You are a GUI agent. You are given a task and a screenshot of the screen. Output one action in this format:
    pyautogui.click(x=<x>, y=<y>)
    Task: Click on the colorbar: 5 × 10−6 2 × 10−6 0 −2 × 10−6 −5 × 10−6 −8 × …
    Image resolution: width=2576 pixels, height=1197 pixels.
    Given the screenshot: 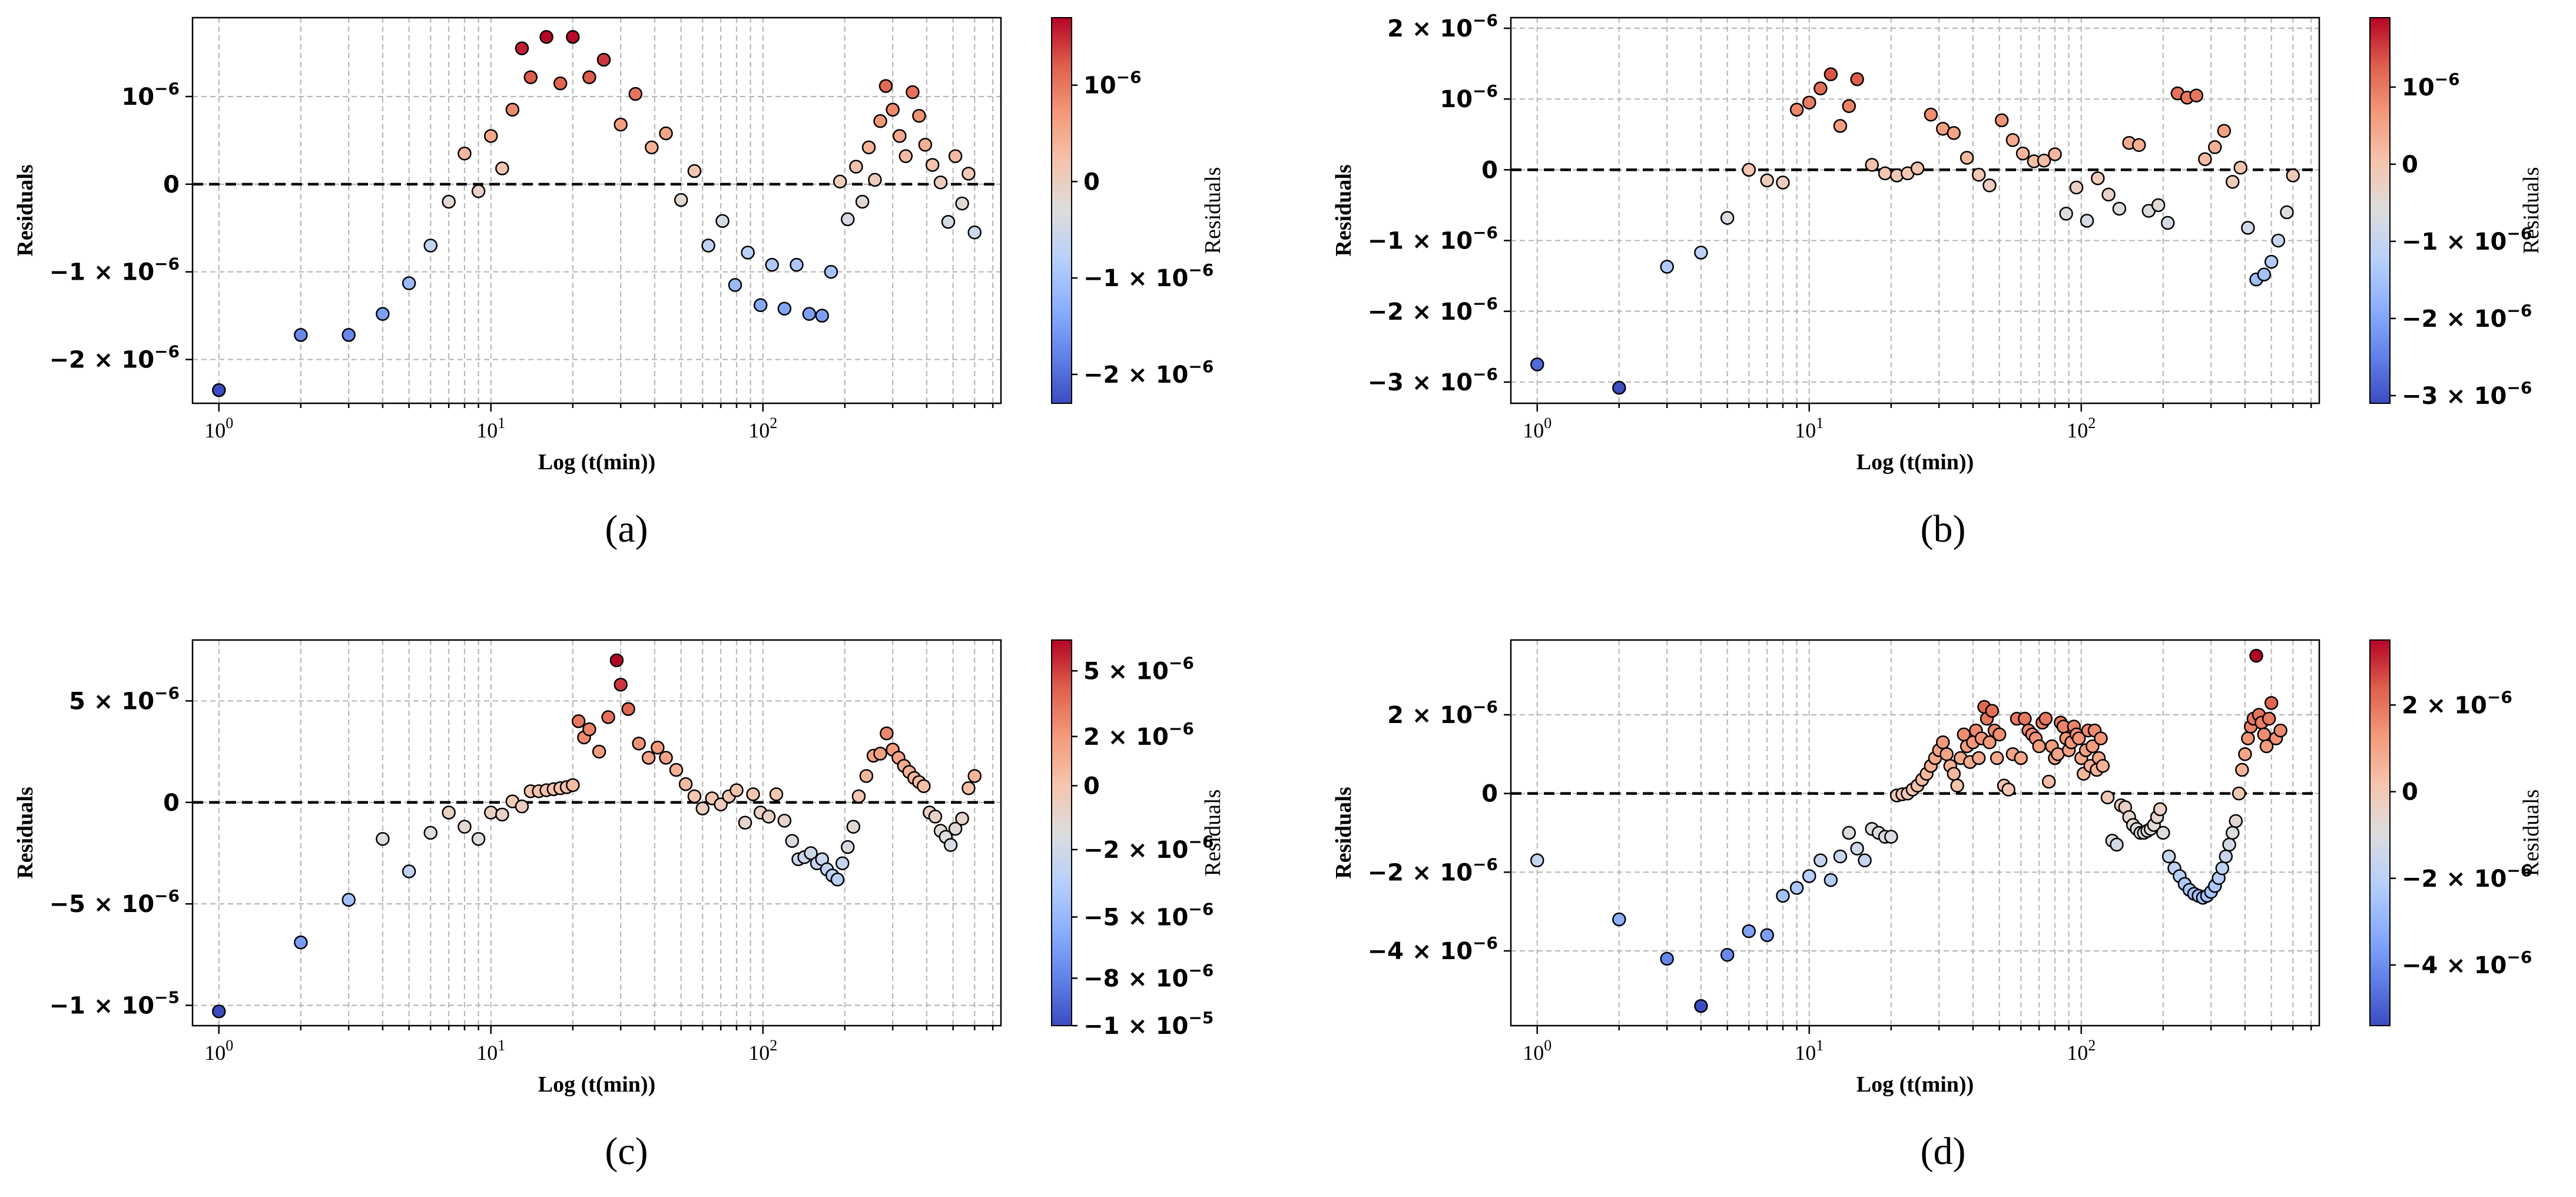 What is the action you would take?
    pyautogui.click(x=1138, y=839)
    